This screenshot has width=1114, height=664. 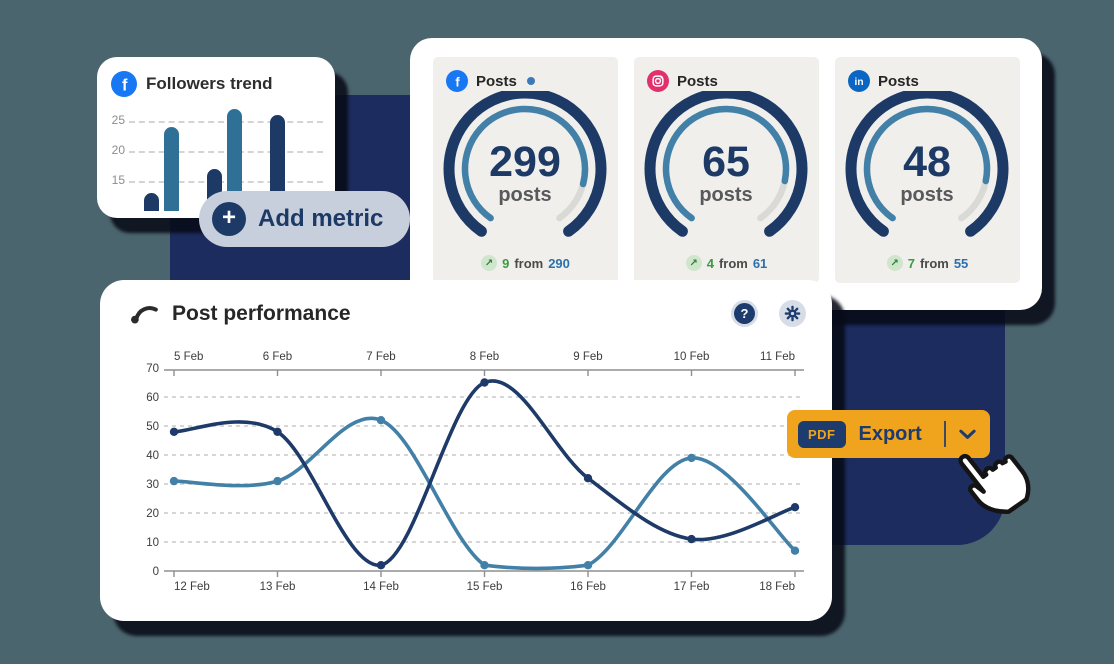 What do you see at coordinates (525, 162) in the screenshot?
I see `gauge-value: 299` at bounding box center [525, 162].